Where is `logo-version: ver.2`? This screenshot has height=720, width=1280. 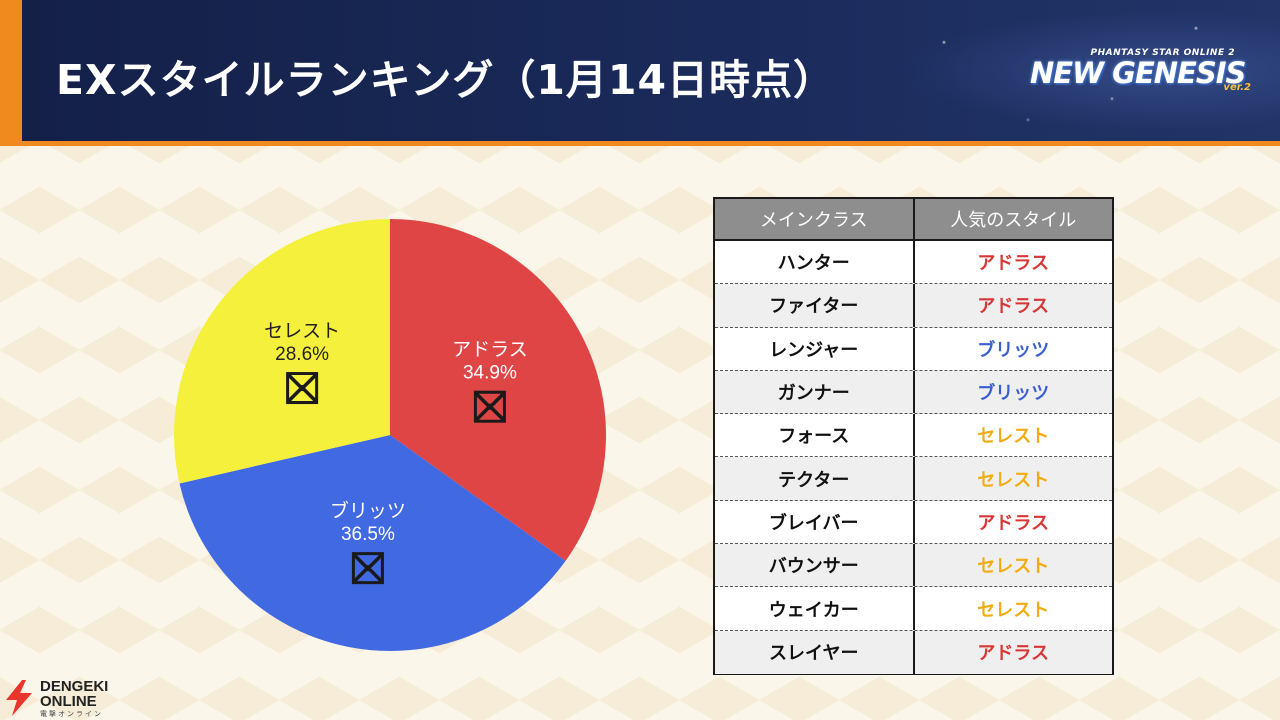
logo-version: ver.2 is located at coordinates (1237, 87).